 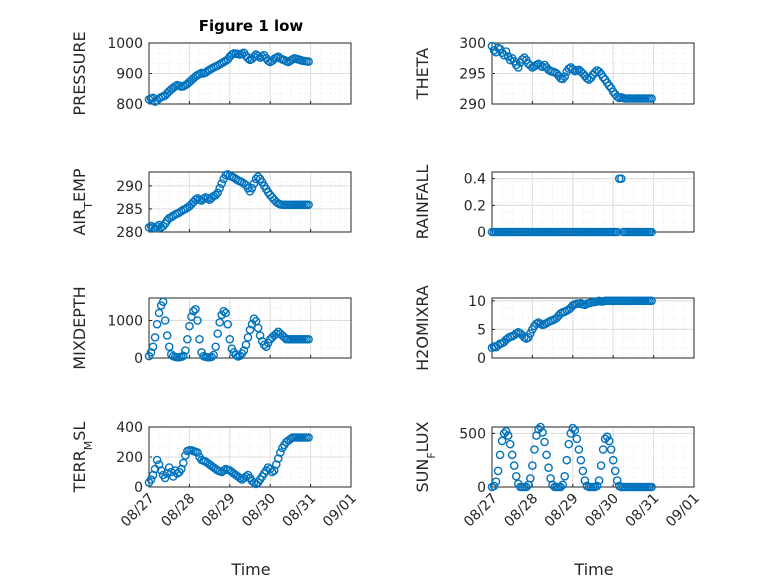 I want to click on y-axis-label: H2OMIXRA, so click(x=422, y=328).